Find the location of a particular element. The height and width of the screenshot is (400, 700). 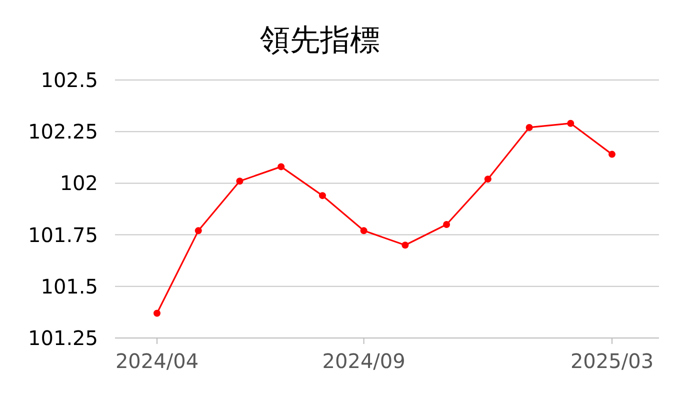

x-tick-label: 2024/09 is located at coordinates (364, 361).